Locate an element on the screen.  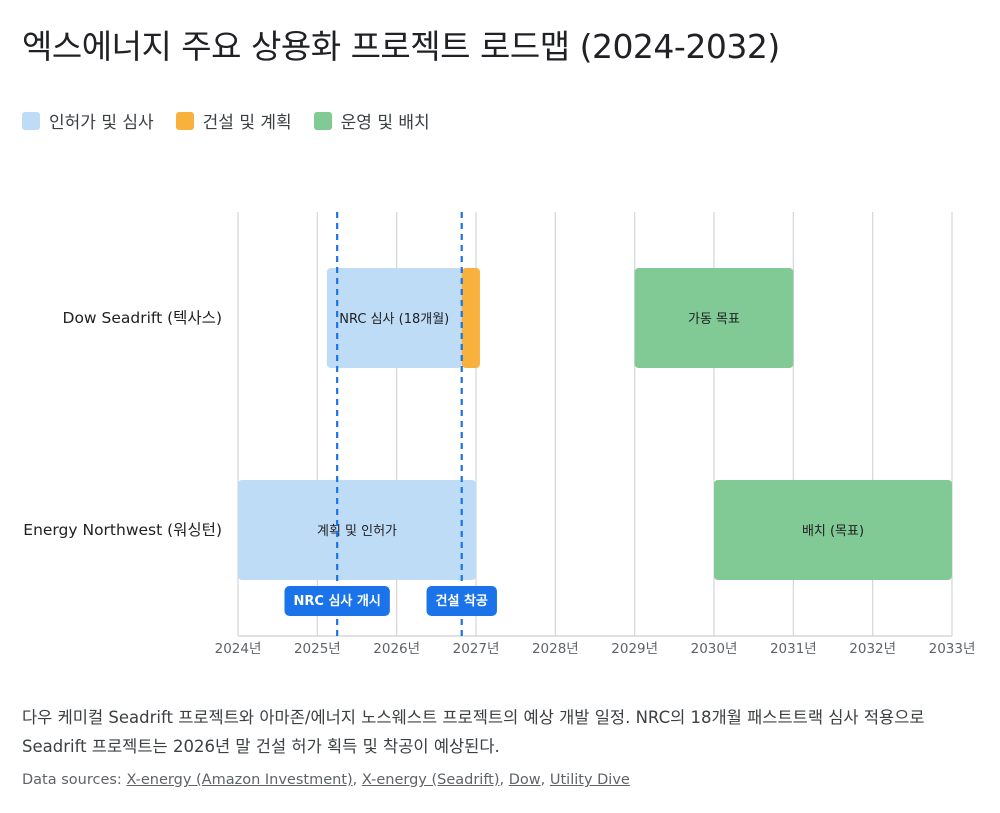
bar-label: 계획 및 인허가 is located at coordinates (357, 531).